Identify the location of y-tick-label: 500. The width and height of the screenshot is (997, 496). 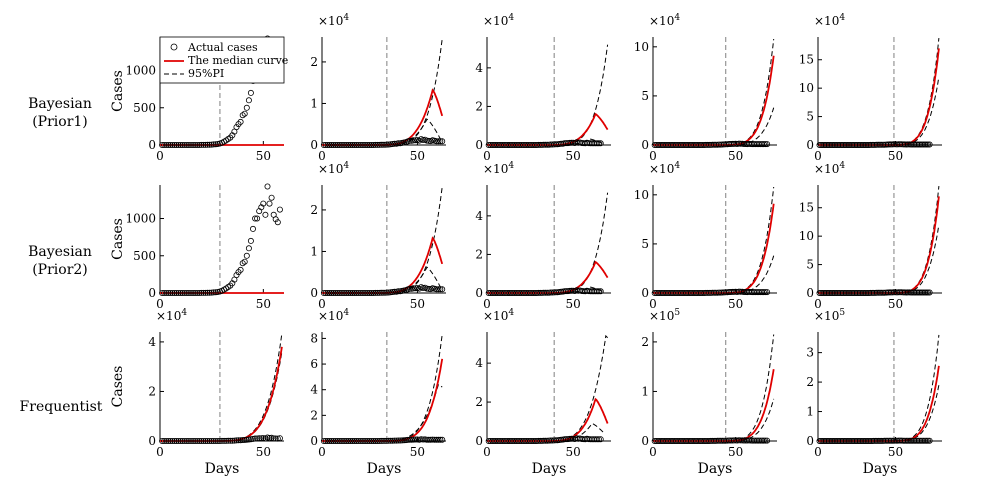
(144, 108).